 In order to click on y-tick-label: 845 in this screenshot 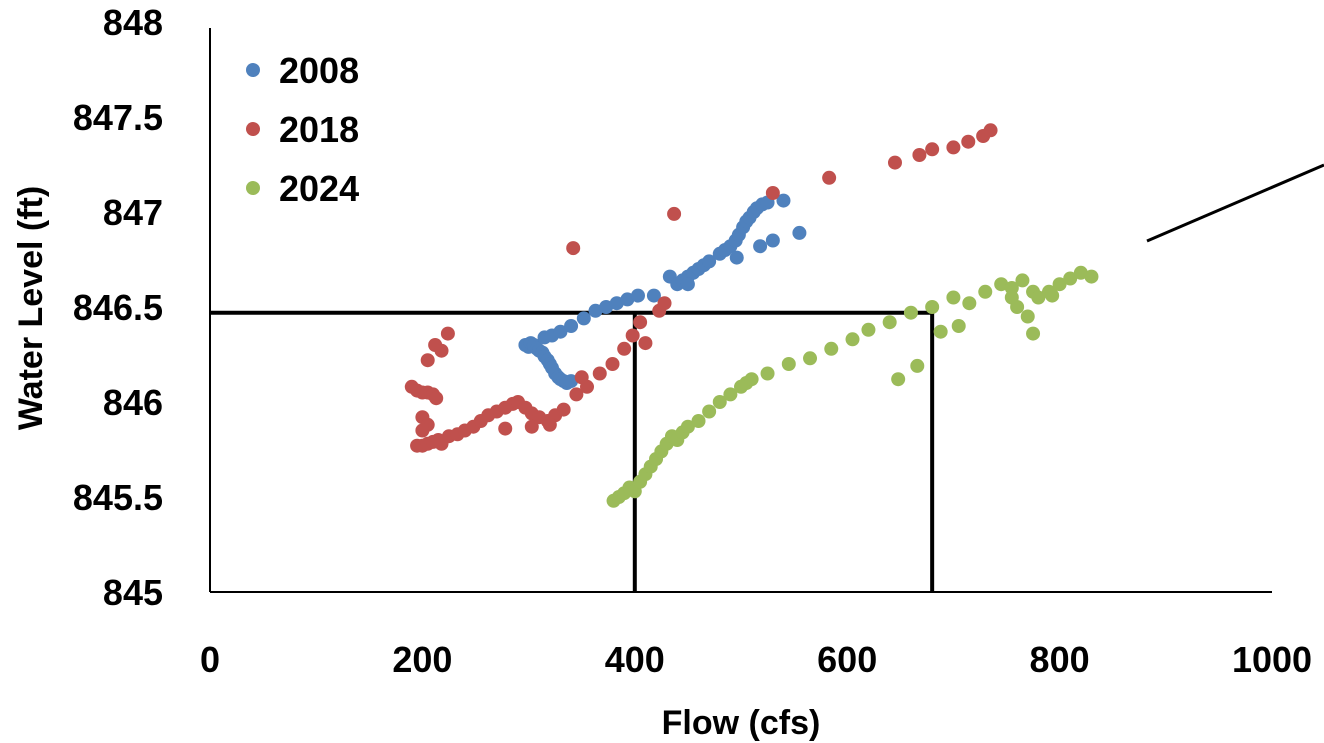, I will do `click(133, 592)`.